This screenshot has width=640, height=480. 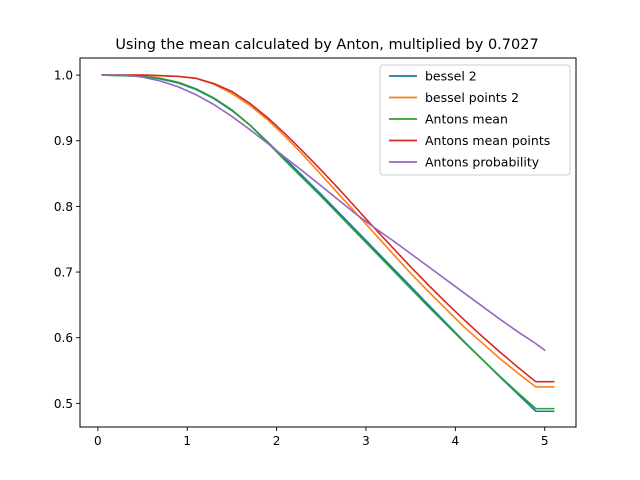 What do you see at coordinates (482, 162) in the screenshot?
I see `legend-label-4: Antons probability` at bounding box center [482, 162].